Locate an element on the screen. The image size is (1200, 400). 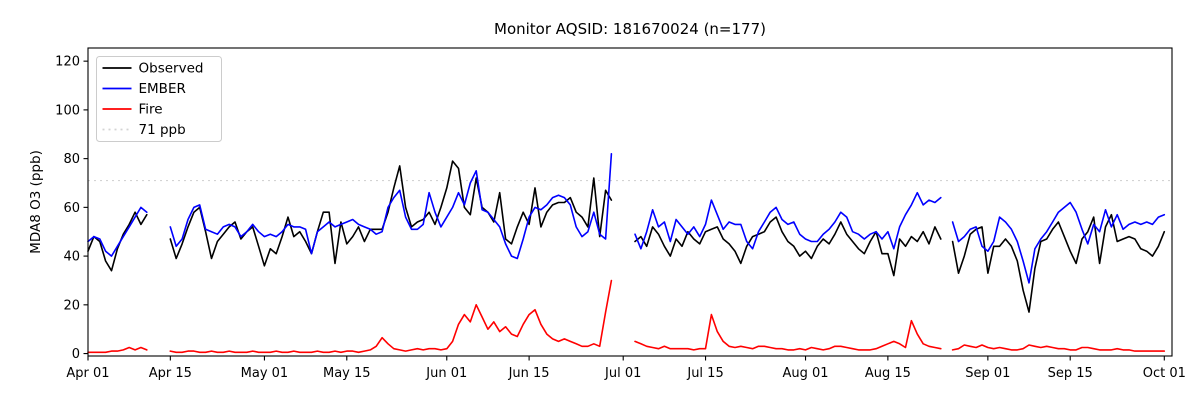
legend-box is located at coordinates (159, 99).